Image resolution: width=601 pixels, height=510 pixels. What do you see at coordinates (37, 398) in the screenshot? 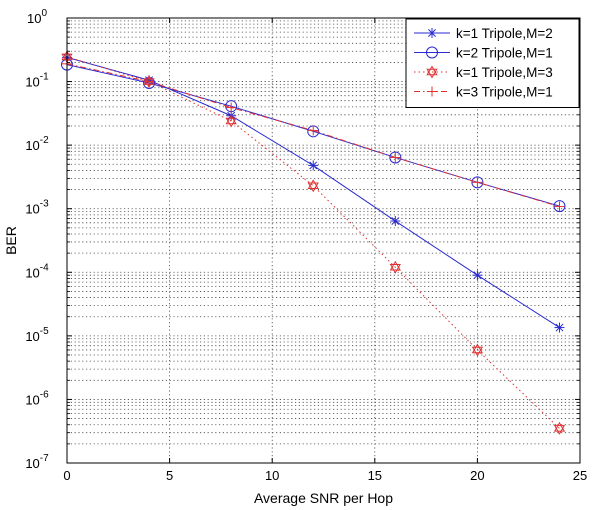
I see `y-tick-label: 10⁻⁶` at bounding box center [37, 398].